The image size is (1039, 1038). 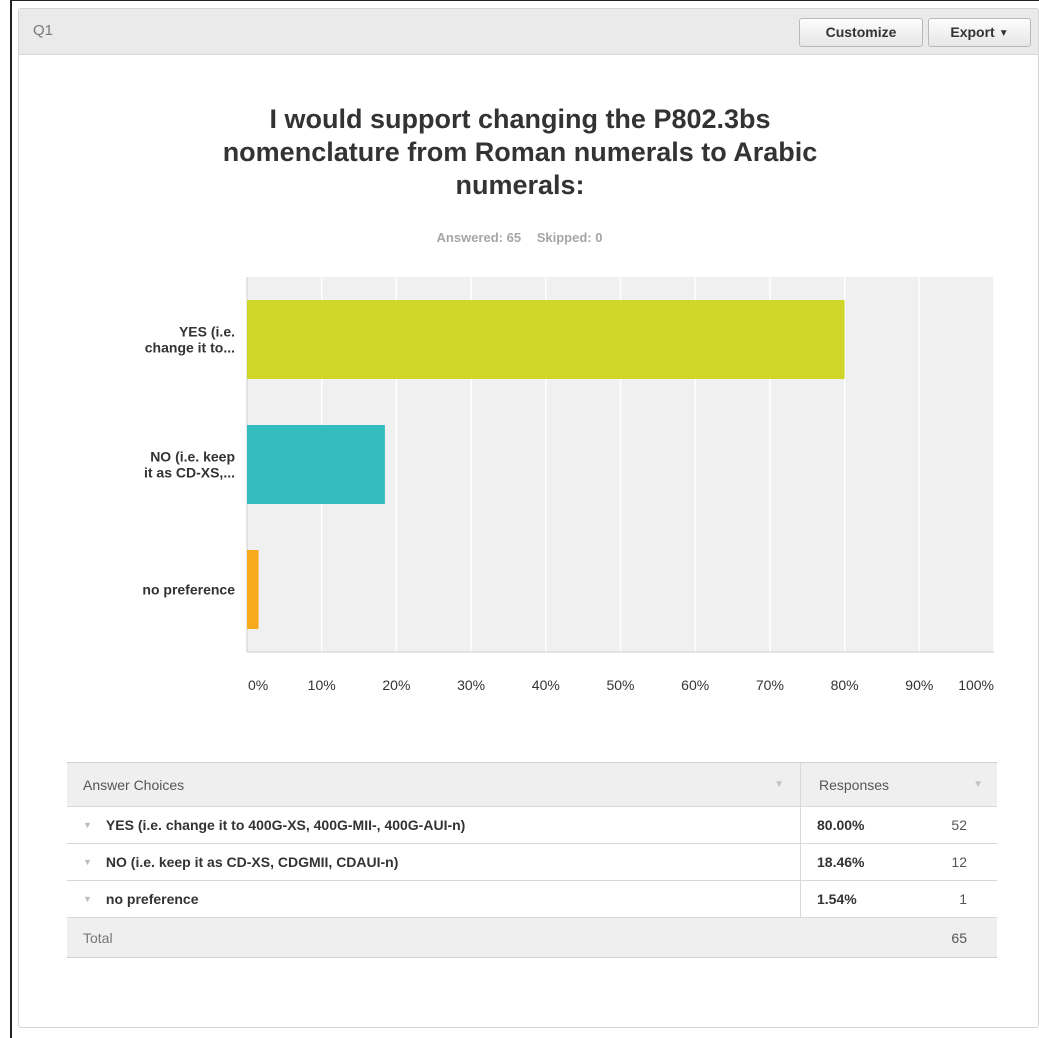 What do you see at coordinates (901, 784) in the screenshot?
I see `header-responses: Responses ▼` at bounding box center [901, 784].